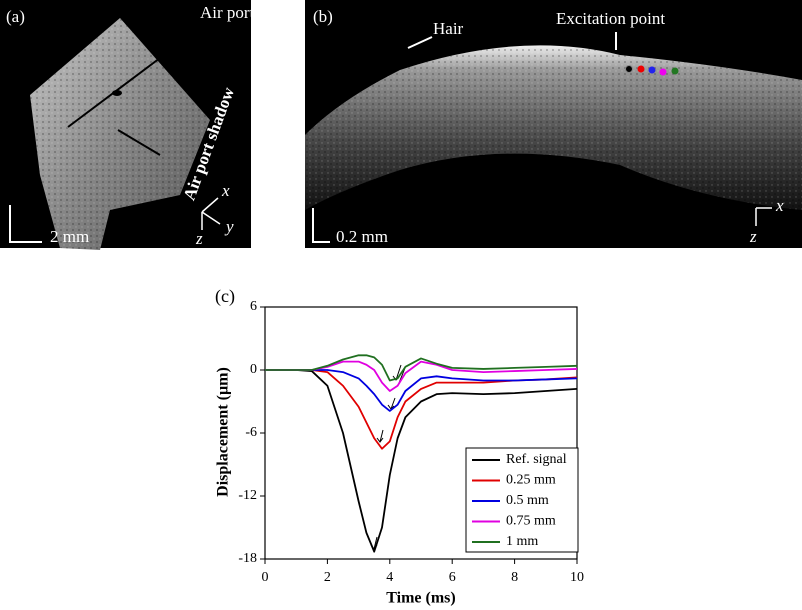  Describe the element at coordinates (15, 16) in the screenshot. I see `panel-label: (a)` at that location.